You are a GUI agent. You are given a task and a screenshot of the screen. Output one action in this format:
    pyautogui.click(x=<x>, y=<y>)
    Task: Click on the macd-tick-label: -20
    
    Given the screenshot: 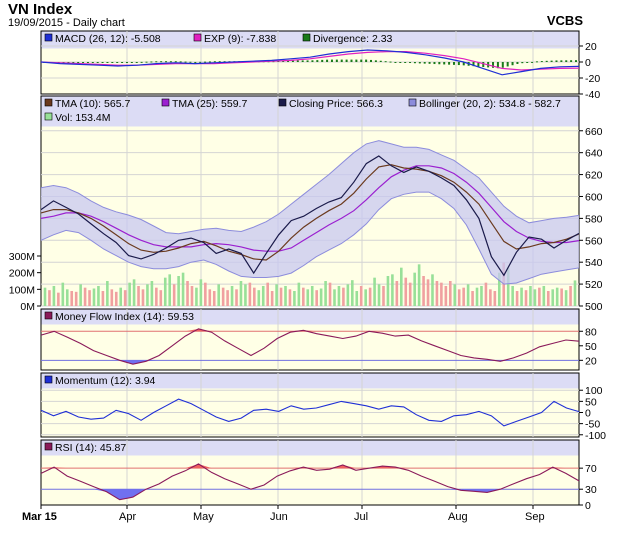 What is the action you would take?
    pyautogui.click(x=592, y=79)
    